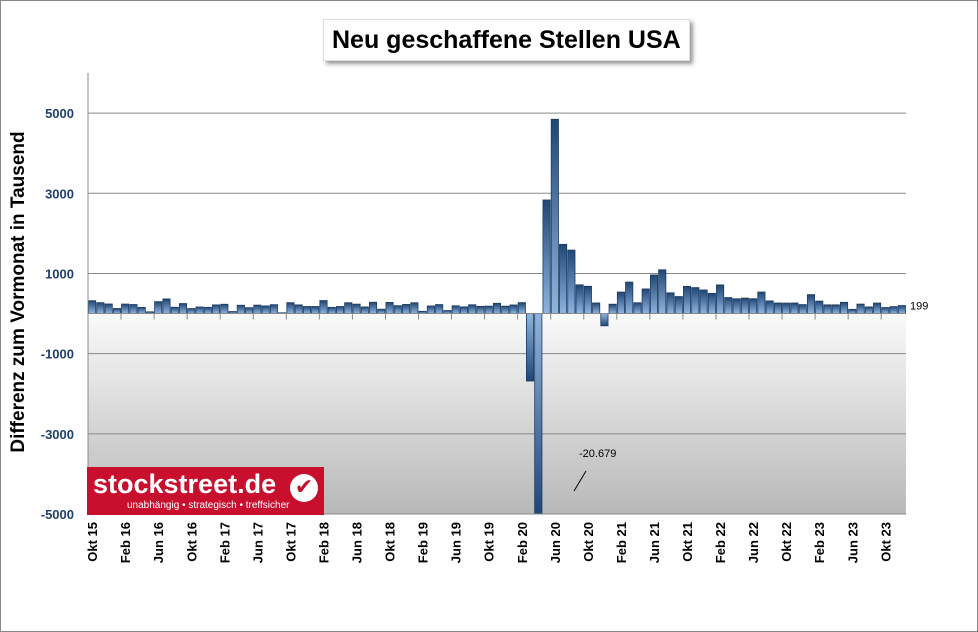  What do you see at coordinates (57, 354) in the screenshot?
I see `y-tick-label: -1000` at bounding box center [57, 354].